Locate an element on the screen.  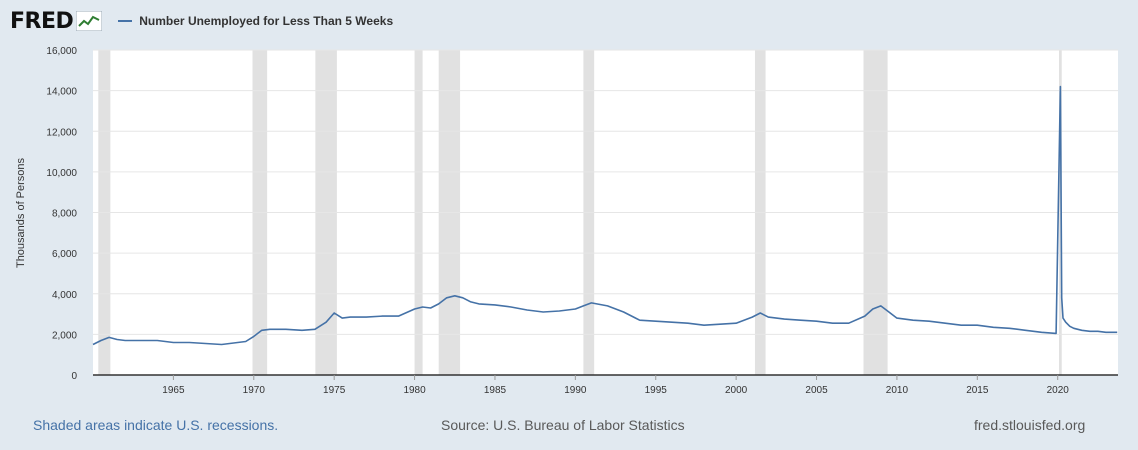
y-tick-label: 4,000 is located at coordinates (64, 295).